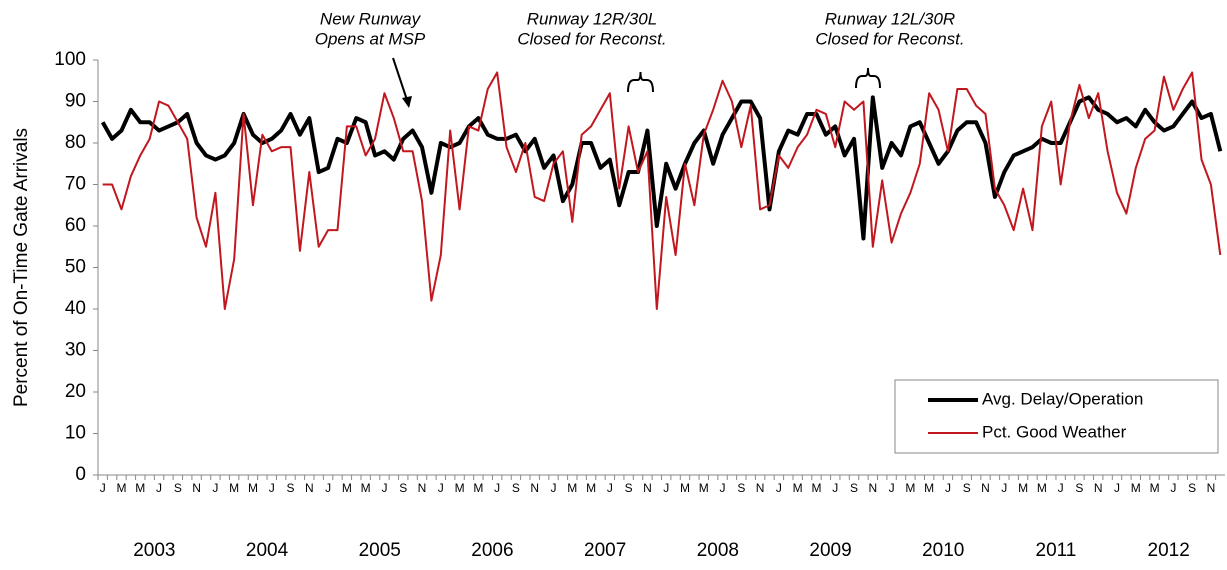  What do you see at coordinates (75, 225) in the screenshot?
I see `y-tick-label: 60` at bounding box center [75, 225].